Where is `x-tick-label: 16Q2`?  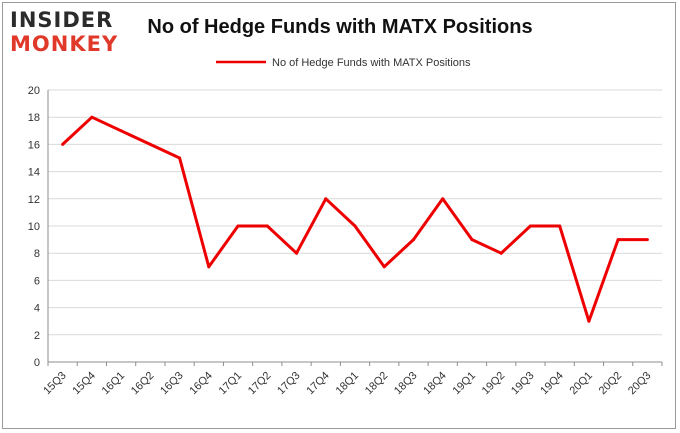 x-tick-label: 16Q2 is located at coordinates (143, 384).